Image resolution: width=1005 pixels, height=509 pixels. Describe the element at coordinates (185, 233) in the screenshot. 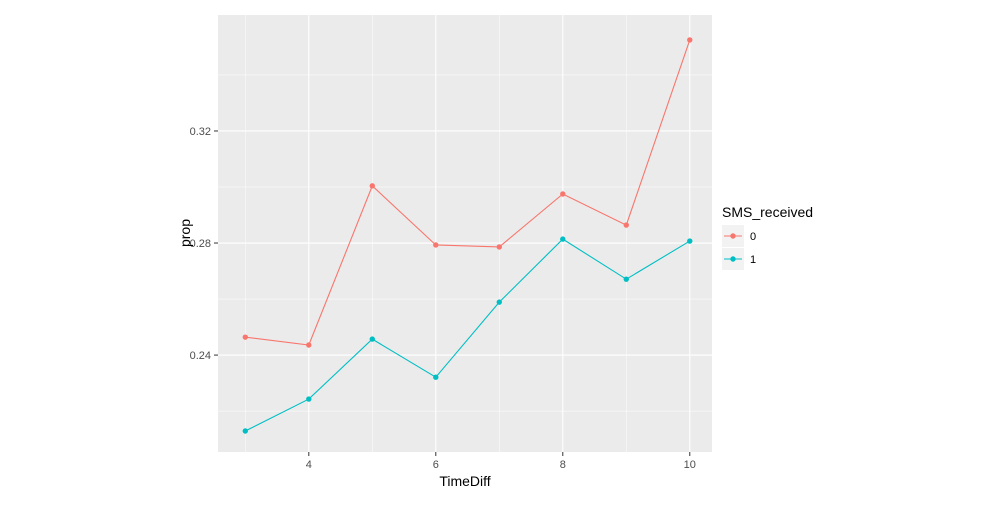

I see `y-axis-label: prop` at that location.